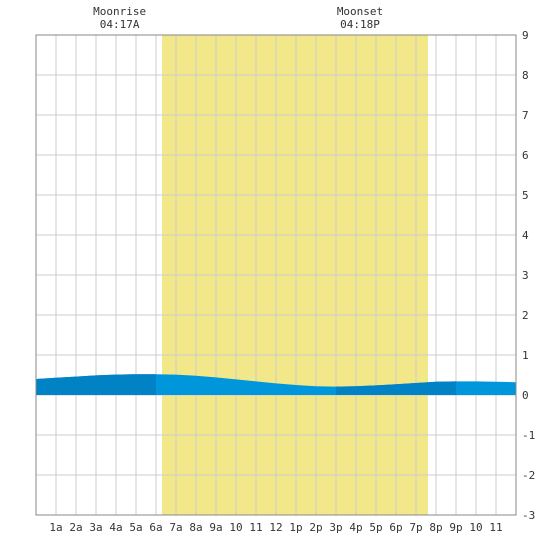  What do you see at coordinates (95, 527) in the screenshot?
I see `x-tick-label: 3a` at bounding box center [95, 527].